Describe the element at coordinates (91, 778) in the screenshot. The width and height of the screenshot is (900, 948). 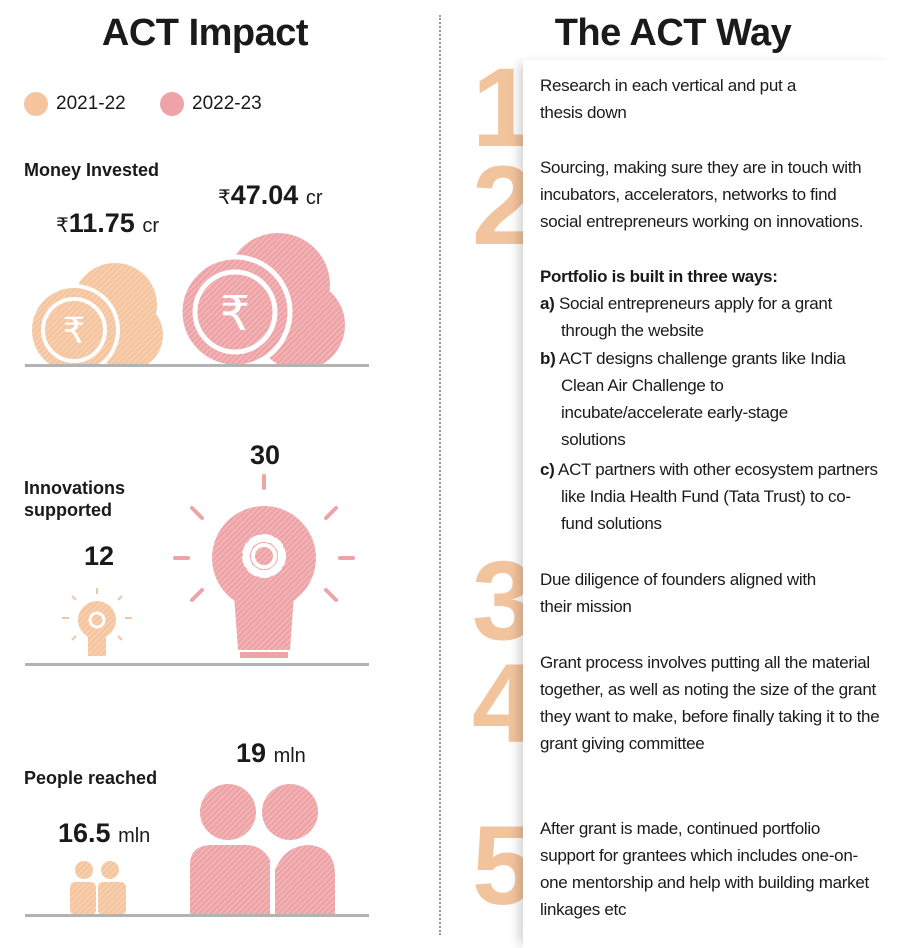
I see `people-label: People reached` at that location.